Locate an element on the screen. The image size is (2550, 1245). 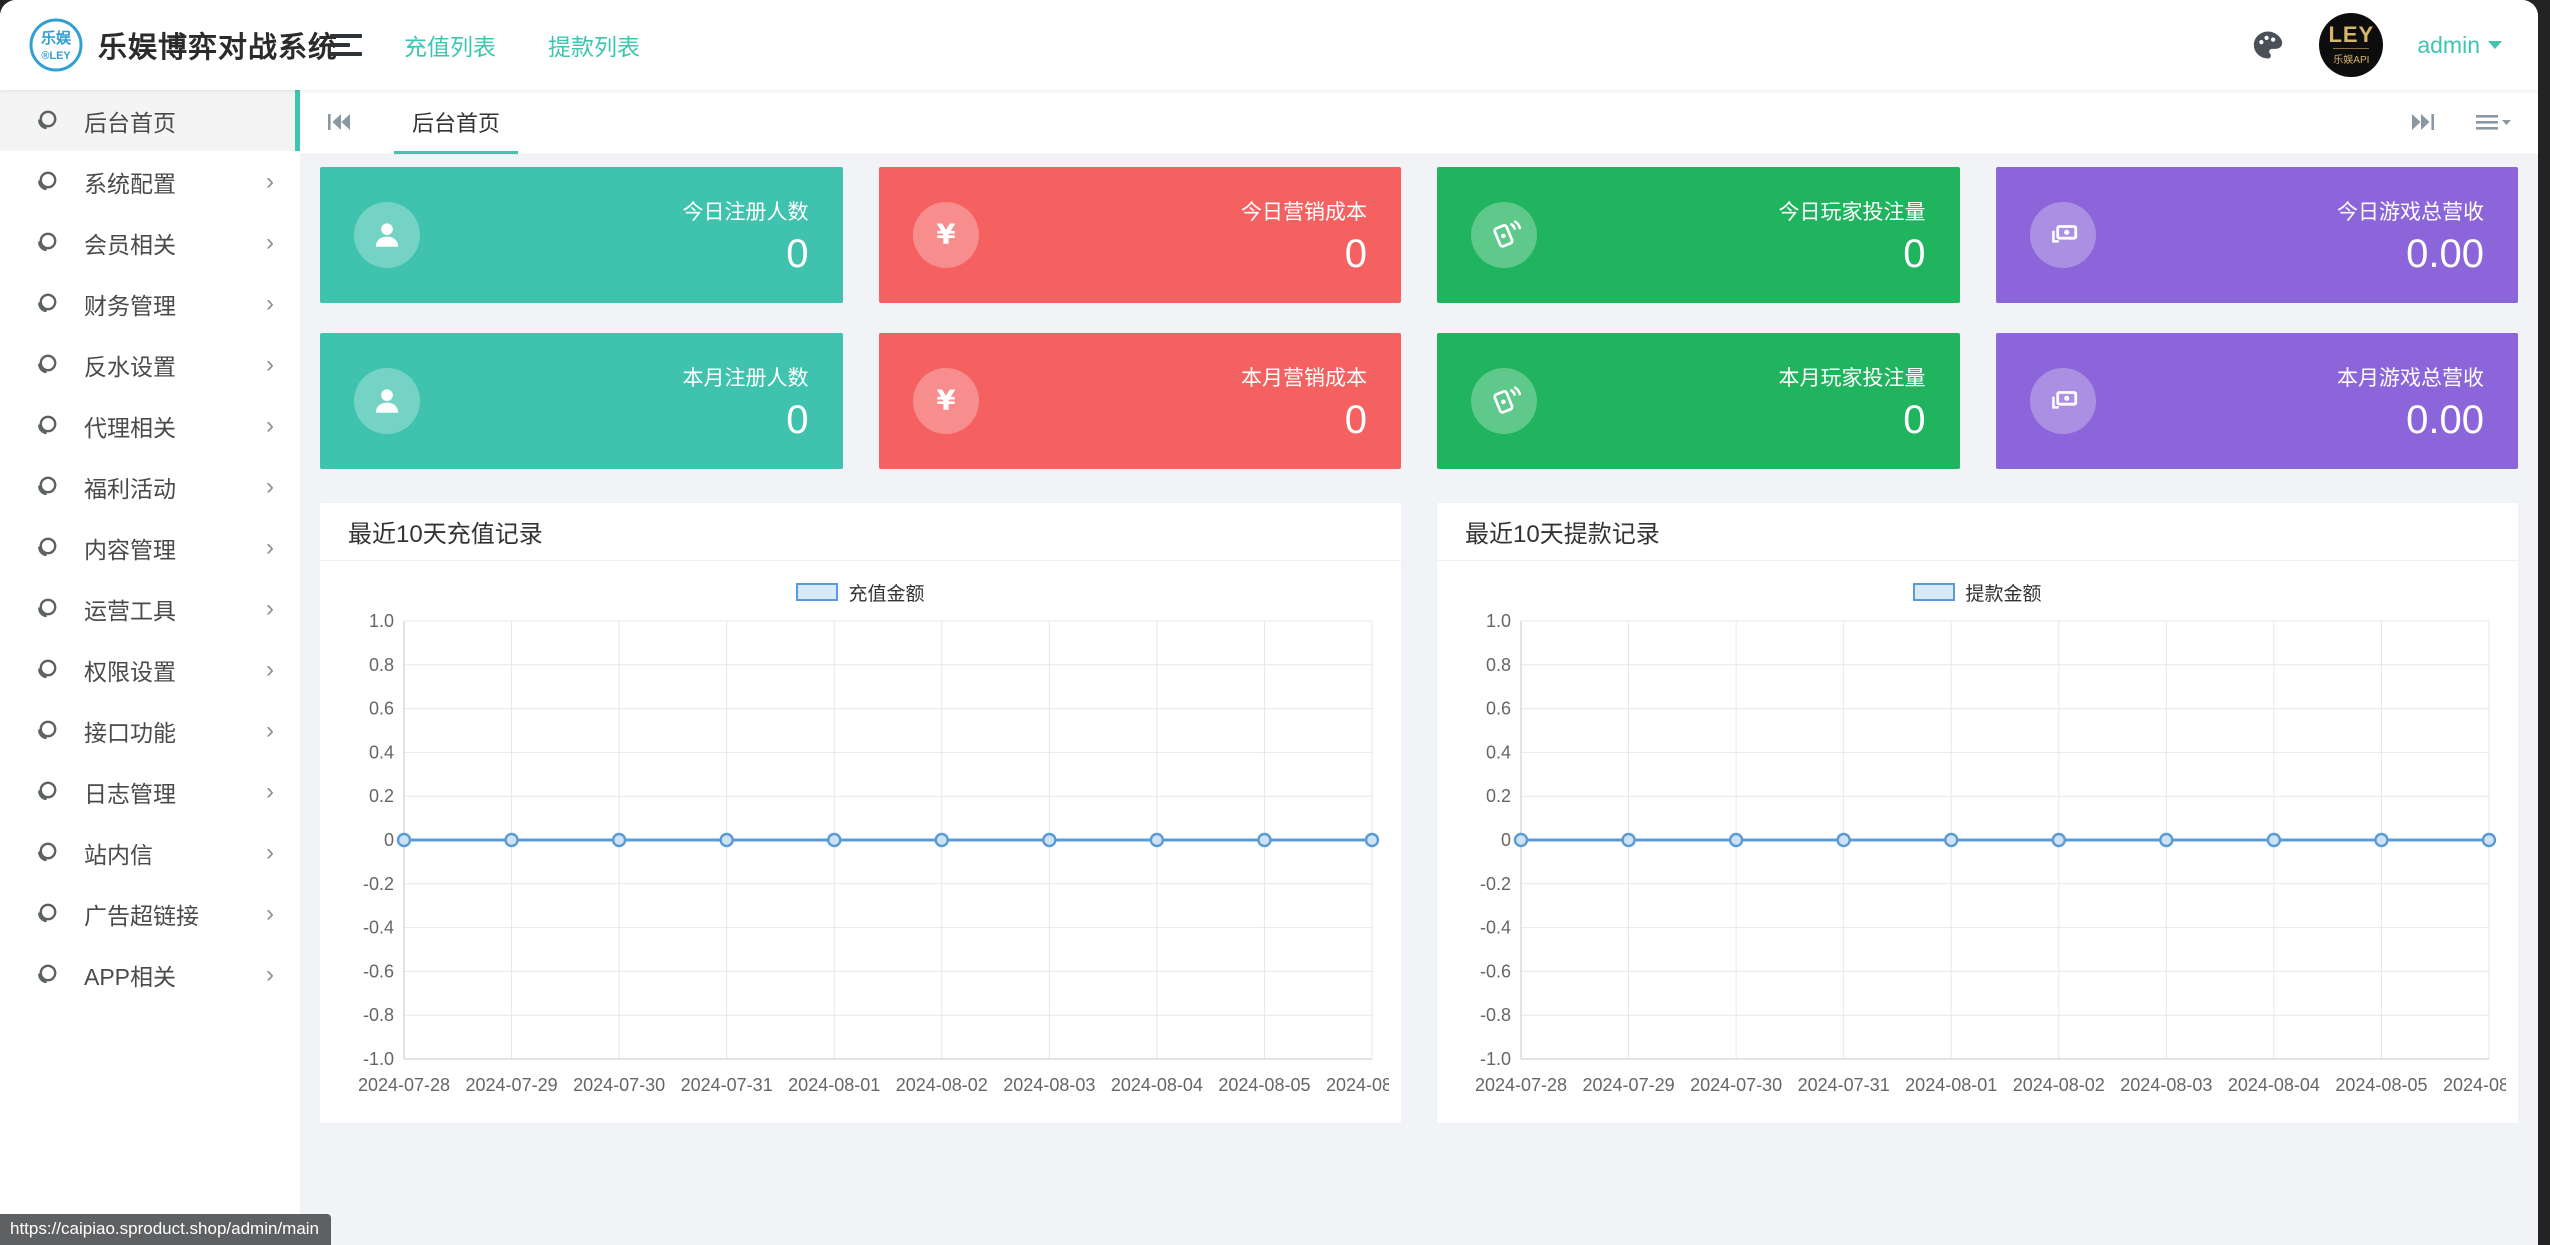
svg-text: 乐娱 is located at coordinates (56, 38).